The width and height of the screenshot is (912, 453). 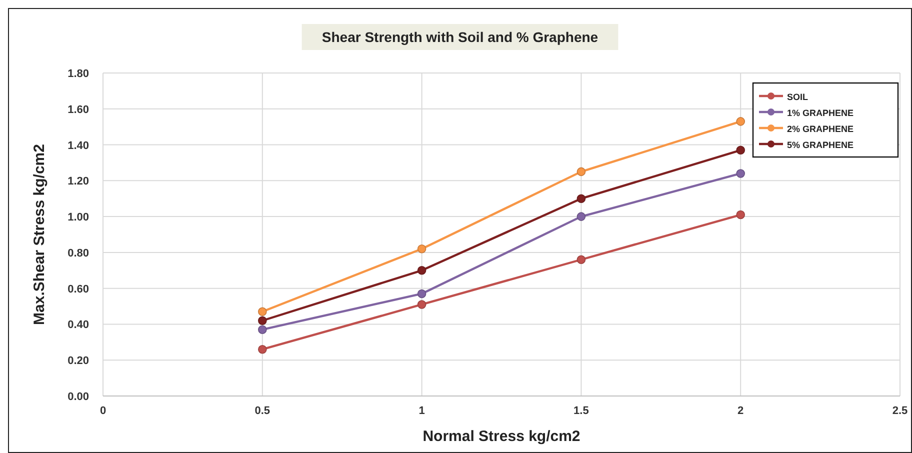 I want to click on x-axis-title: Normal Stress kg/cm2, so click(x=501, y=436).